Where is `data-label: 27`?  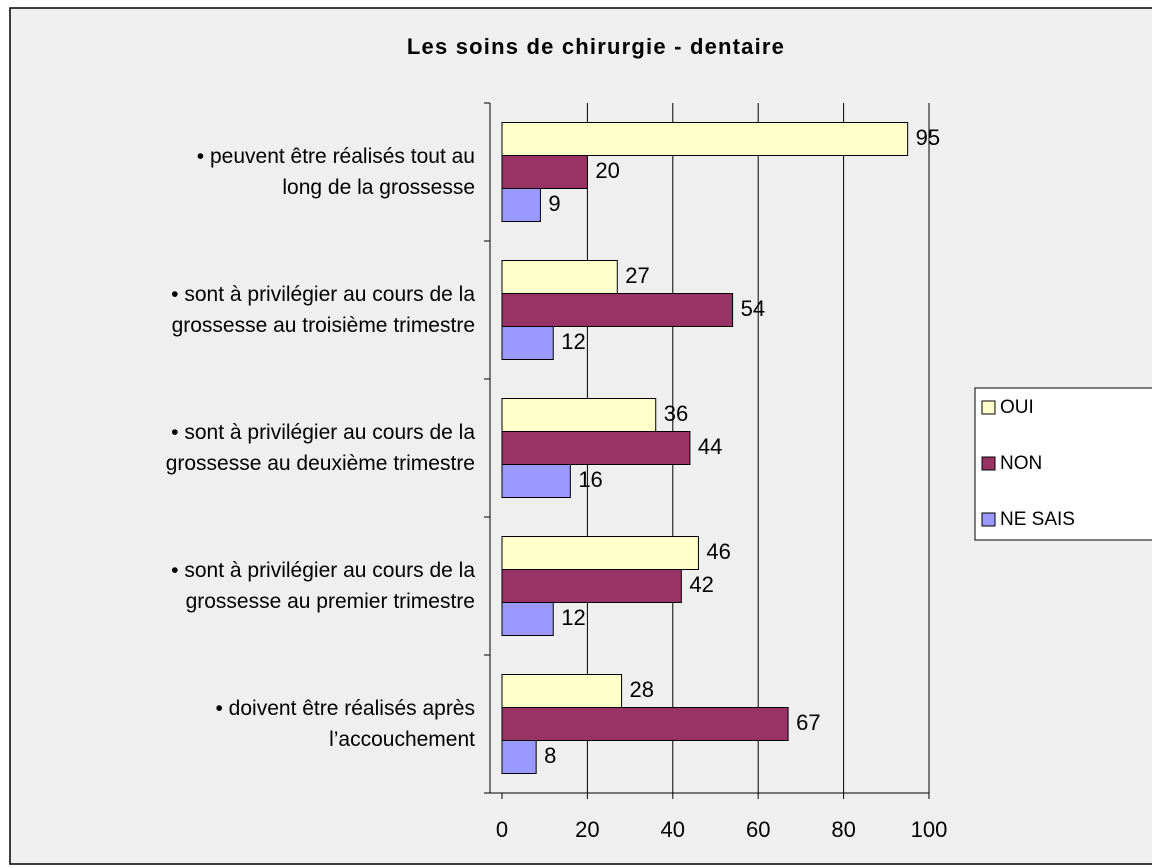
data-label: 27 is located at coordinates (637, 275).